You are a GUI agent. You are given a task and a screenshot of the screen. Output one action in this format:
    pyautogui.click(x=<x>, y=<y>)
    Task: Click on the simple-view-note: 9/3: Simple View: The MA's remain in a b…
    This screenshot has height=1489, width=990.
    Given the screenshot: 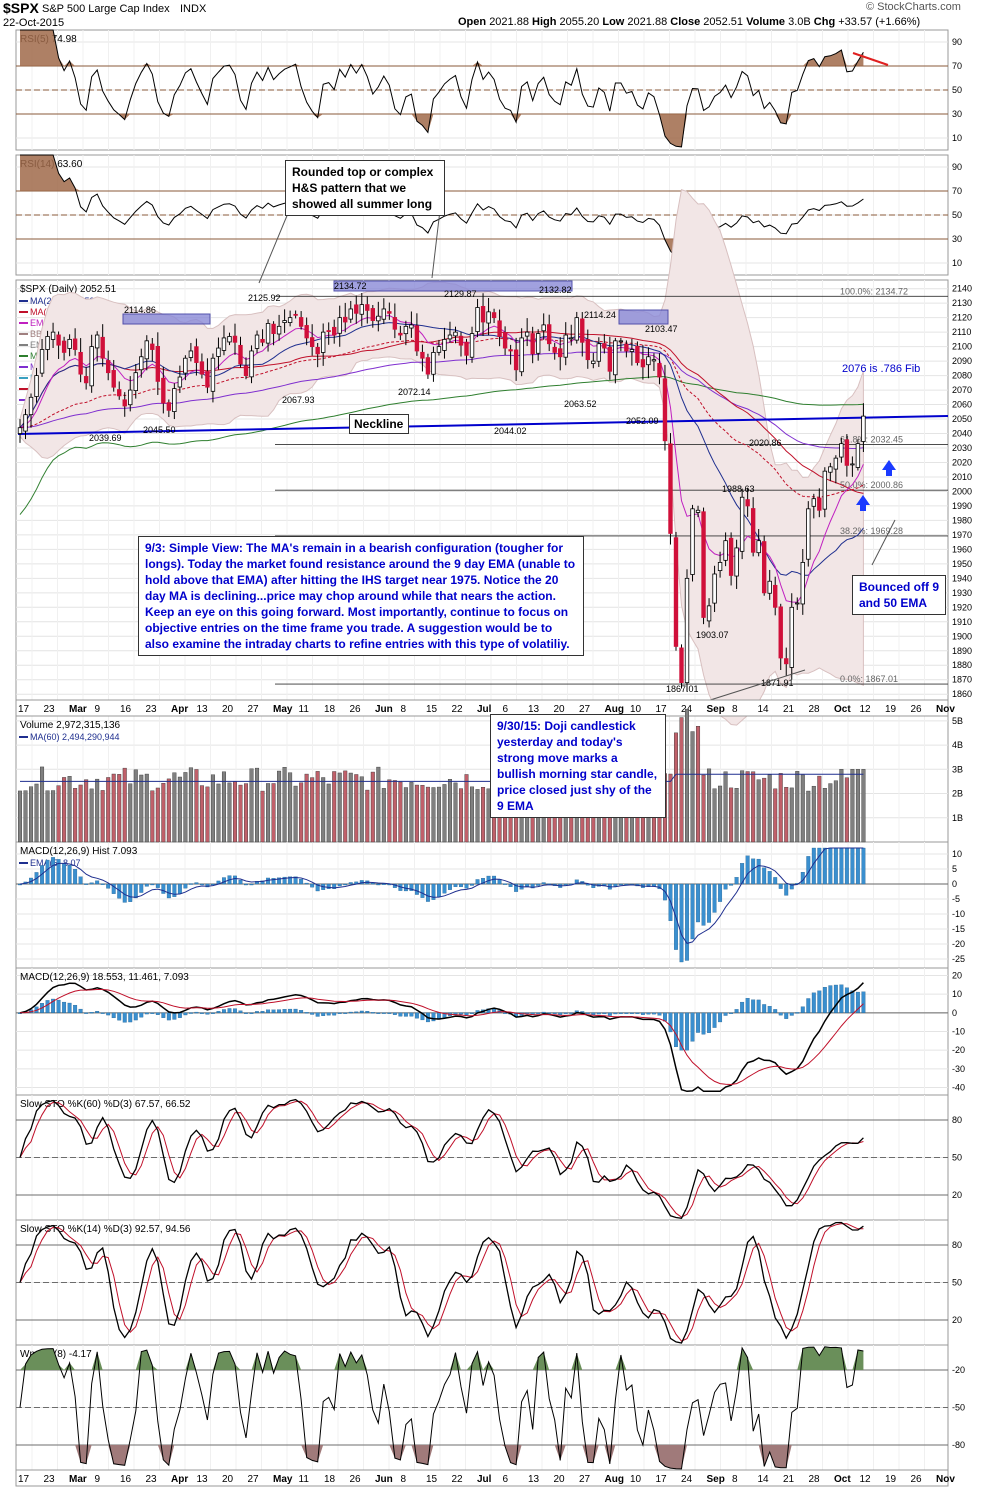 What is the action you would take?
    pyautogui.click(x=361, y=596)
    